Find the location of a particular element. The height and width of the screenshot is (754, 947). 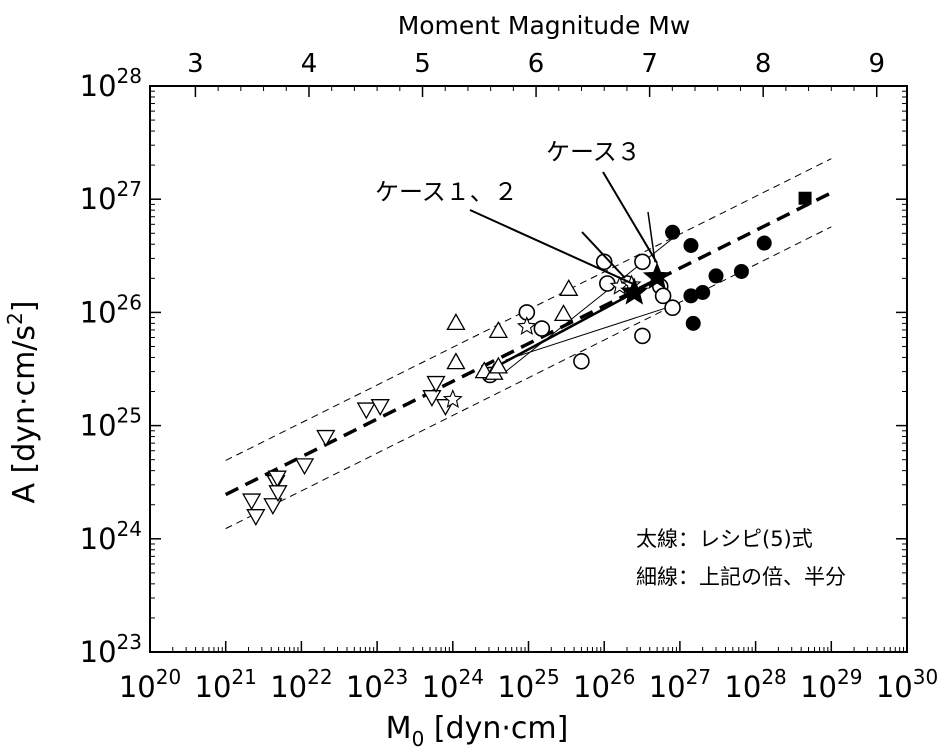

y-axis-label-main: A [dyn·cm/s is located at coordinates (24, 414).